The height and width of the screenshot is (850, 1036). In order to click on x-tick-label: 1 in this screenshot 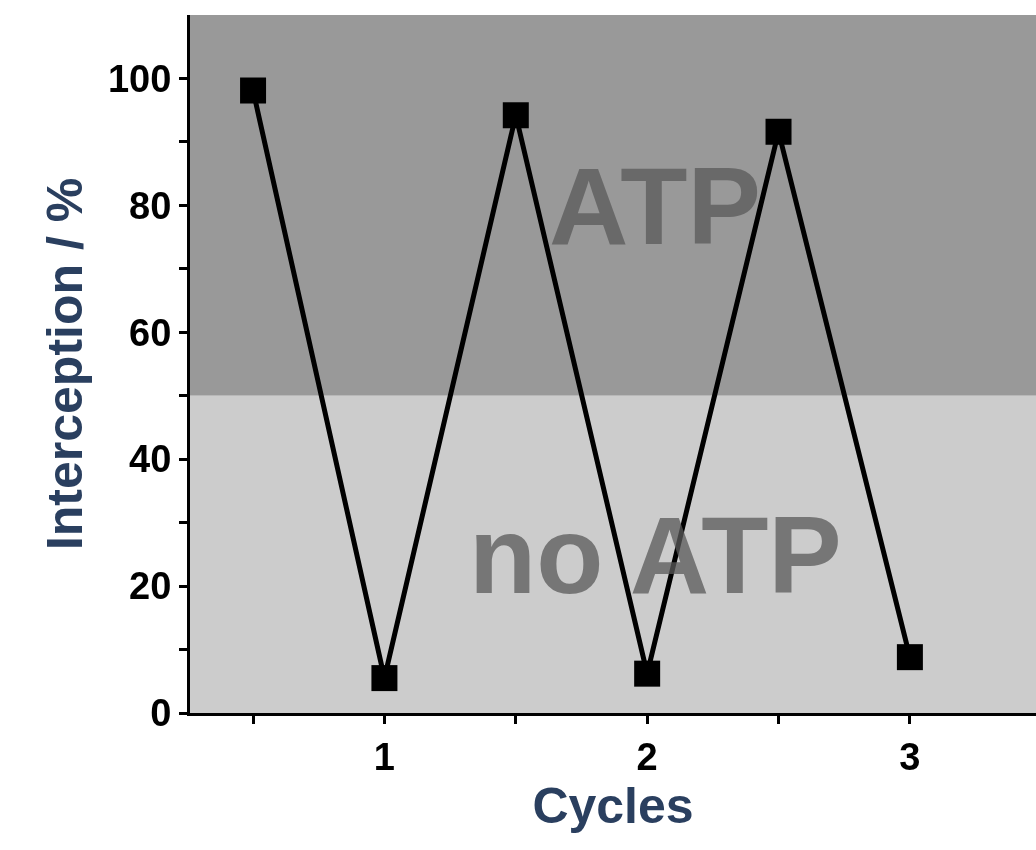, I will do `click(384, 756)`.